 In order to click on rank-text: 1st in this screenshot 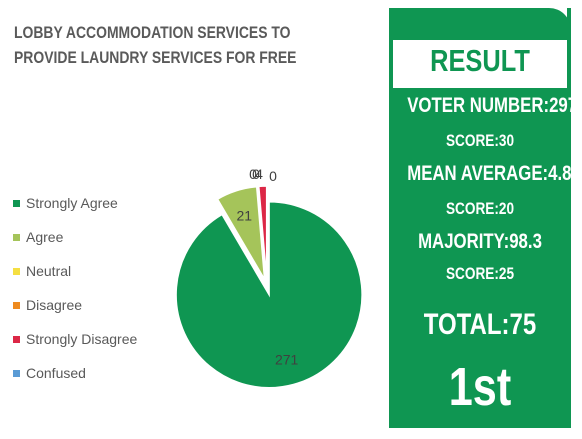, I will do `click(480, 387)`.